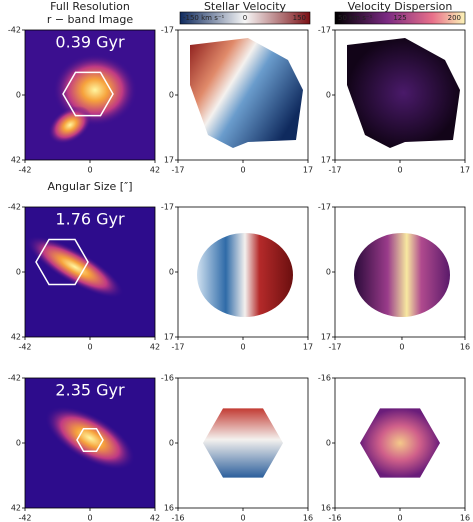  I want to click on colorbar-tick-label: 200, so click(454, 18).